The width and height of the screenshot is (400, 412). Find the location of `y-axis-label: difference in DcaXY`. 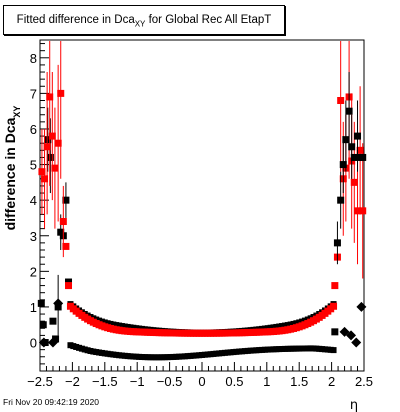

y-axis-label: difference in DcaXY is located at coordinates (12, 168).